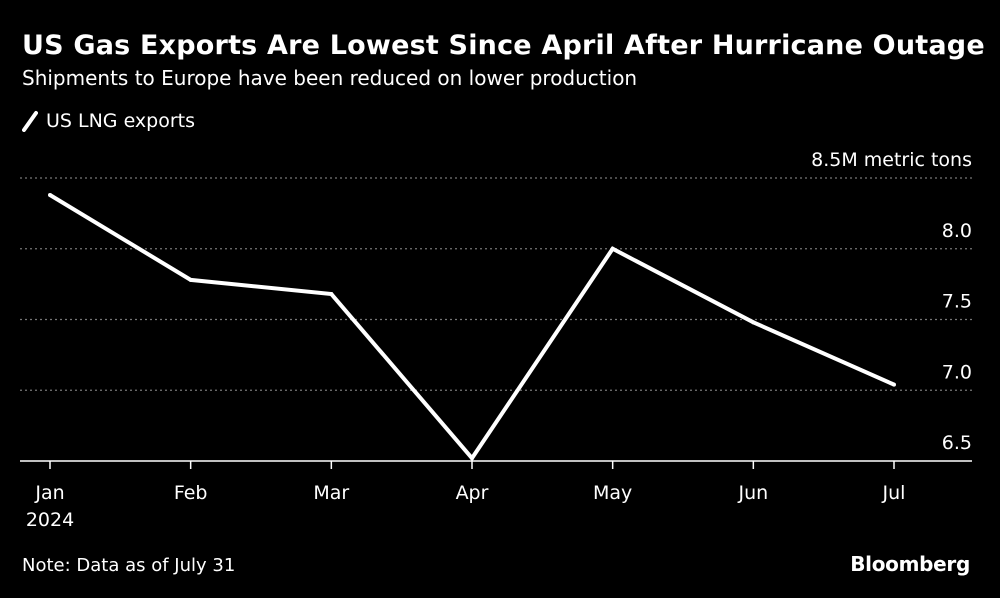 Image resolution: width=1000 pixels, height=598 pixels. Describe the element at coordinates (957, 372) in the screenshot. I see `y-tick-label: 7.0` at that location.